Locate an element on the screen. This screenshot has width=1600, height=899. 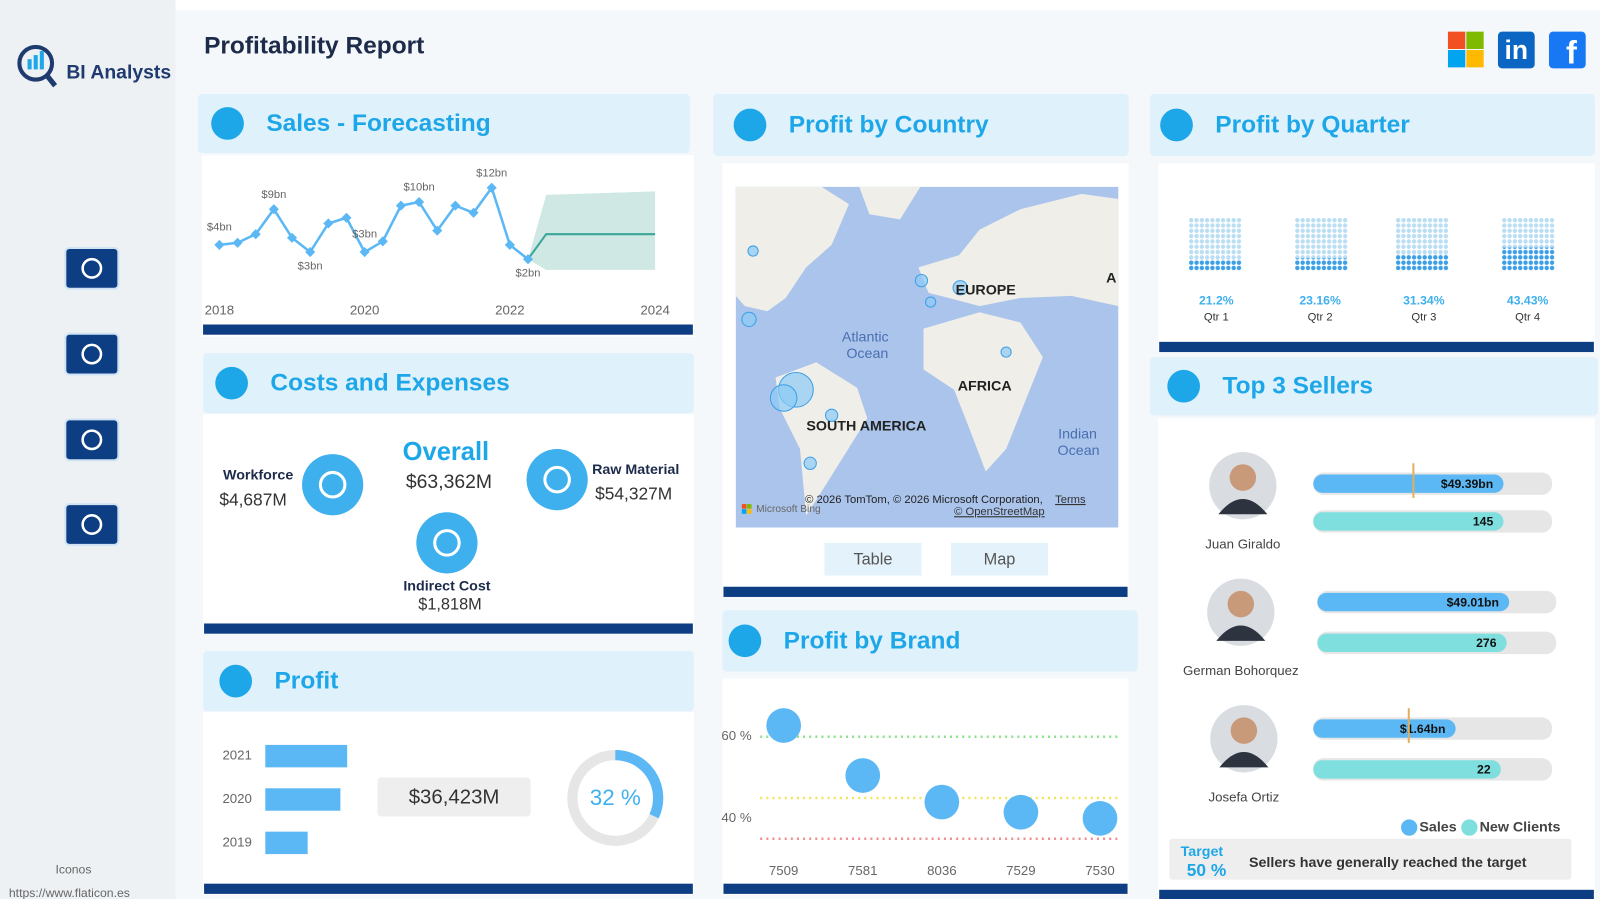
cost-value: $54,327M is located at coordinates (633, 493).